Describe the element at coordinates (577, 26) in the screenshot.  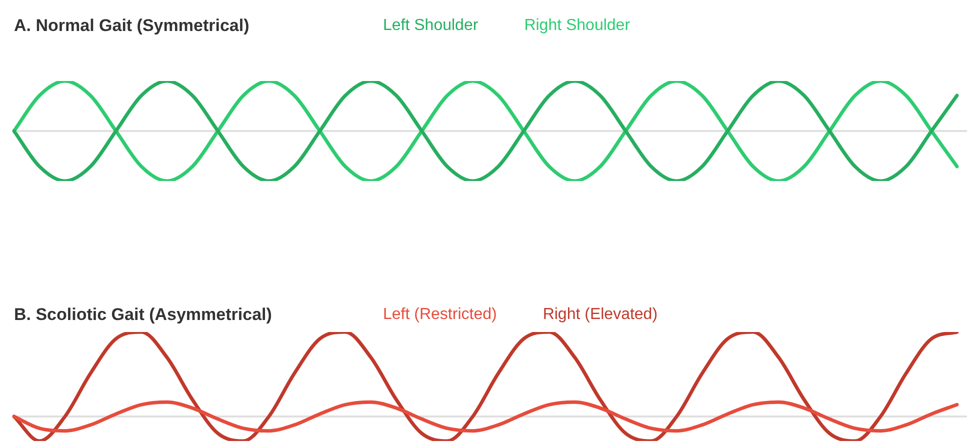
I see `text: Right Shoulder` at that location.